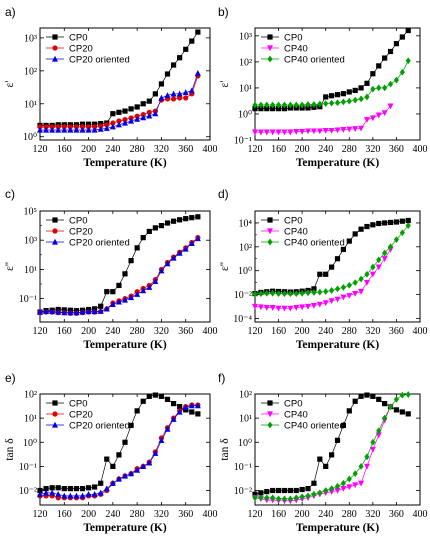  Describe the element at coordinates (40, 514) in the screenshot. I see `x-tick-label: 120` at that location.